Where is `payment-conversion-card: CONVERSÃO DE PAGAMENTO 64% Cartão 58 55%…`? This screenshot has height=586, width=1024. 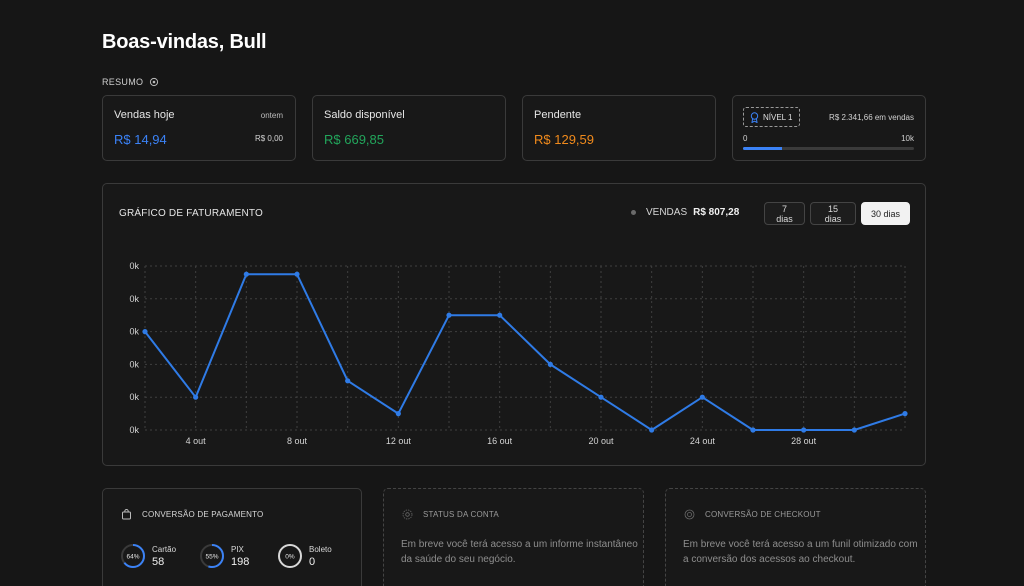 payment-conversion-card: CONVERSÃO DE PAGAMENTO 64% Cartão 58 55%… is located at coordinates (232, 537).